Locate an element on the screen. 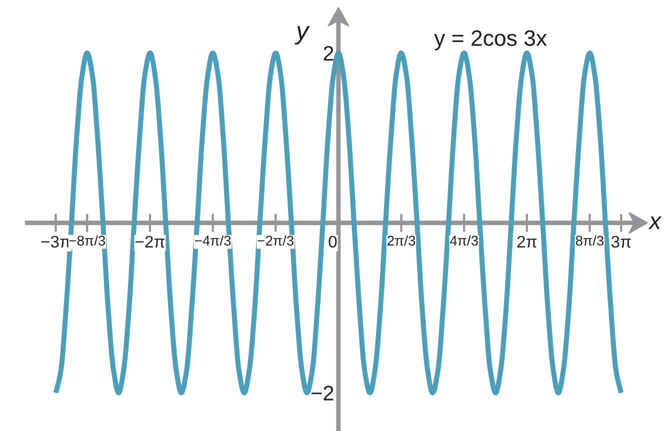 The height and width of the screenshot is (431, 665). series-label: y = 2cos 3x is located at coordinates (490, 40).